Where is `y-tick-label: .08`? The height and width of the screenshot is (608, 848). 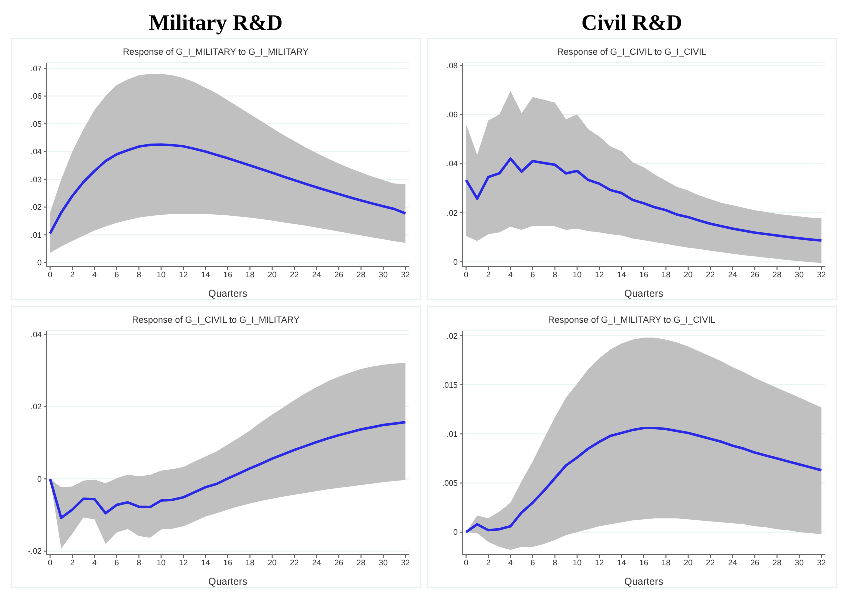
y-tick-label: .08 is located at coordinates (452, 65).